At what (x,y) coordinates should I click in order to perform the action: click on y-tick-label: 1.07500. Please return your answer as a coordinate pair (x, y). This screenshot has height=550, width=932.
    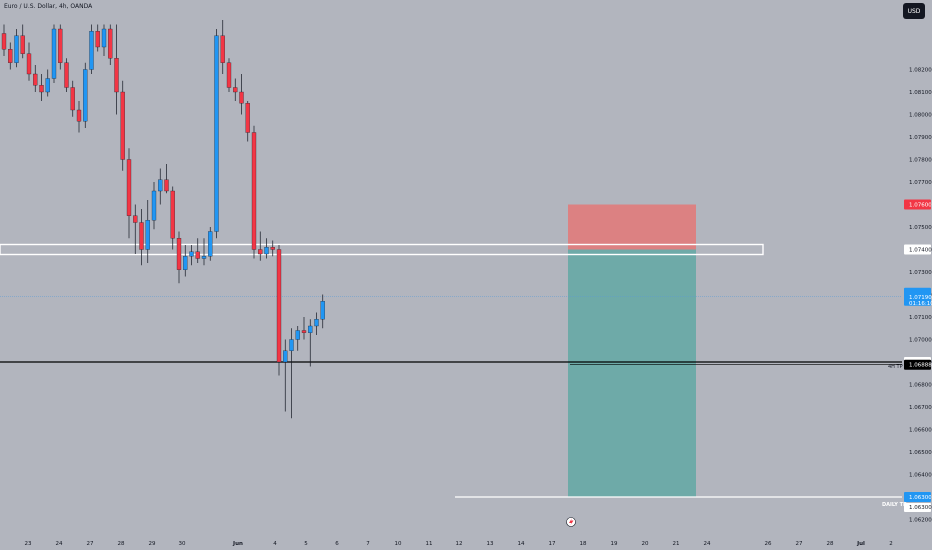
    Looking at the image, I should click on (920, 228).